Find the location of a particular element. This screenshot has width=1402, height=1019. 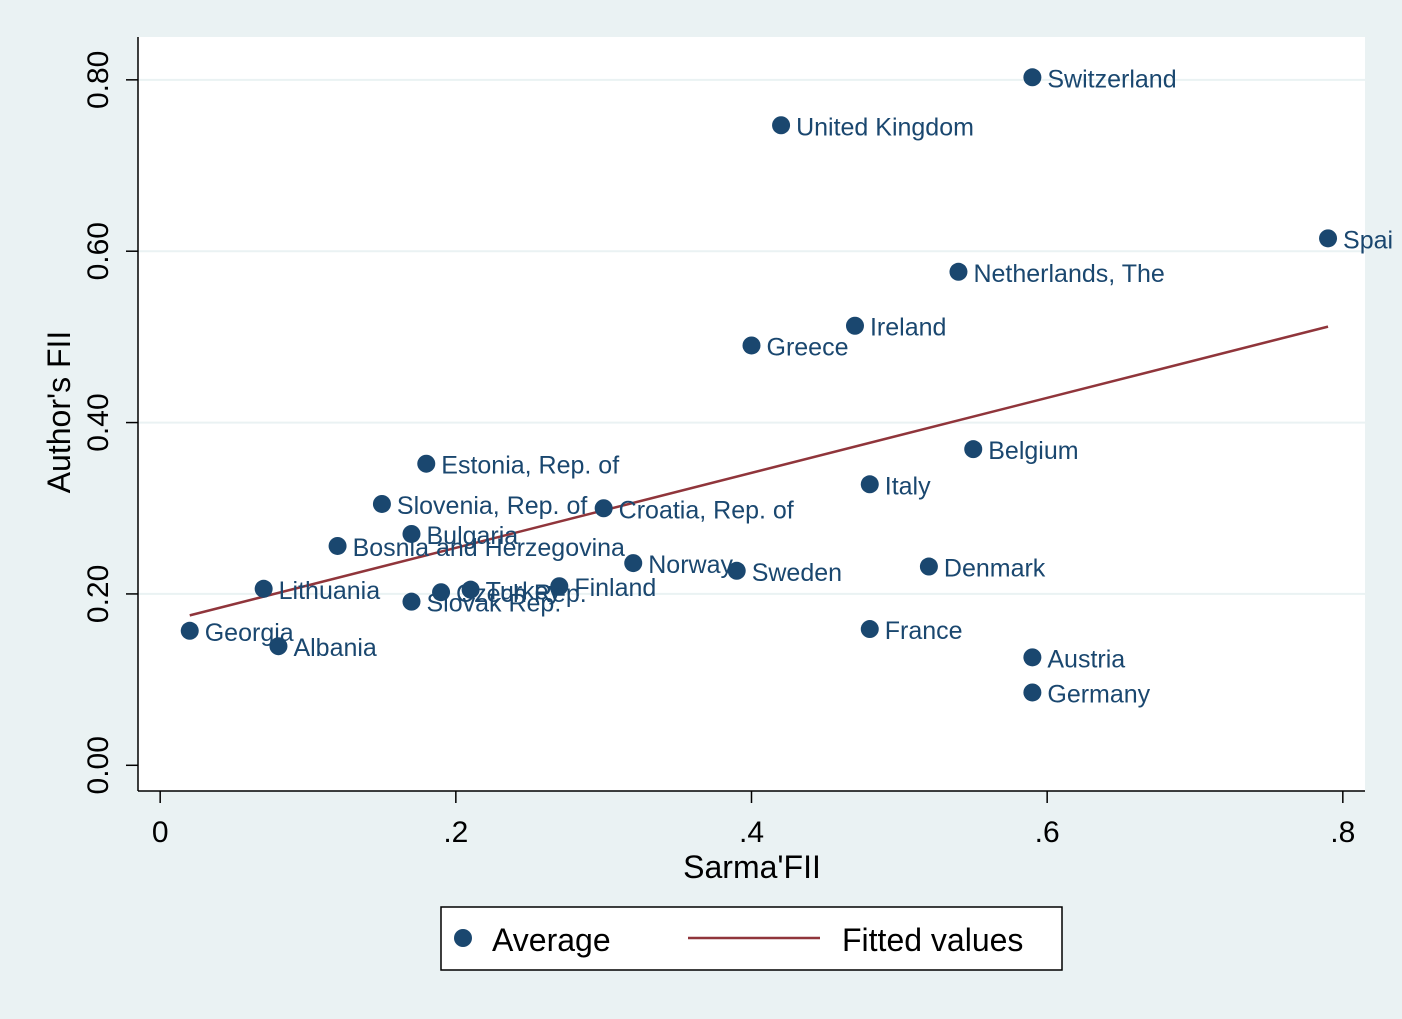

y-tick-label: 0.40 is located at coordinates (98, 422).